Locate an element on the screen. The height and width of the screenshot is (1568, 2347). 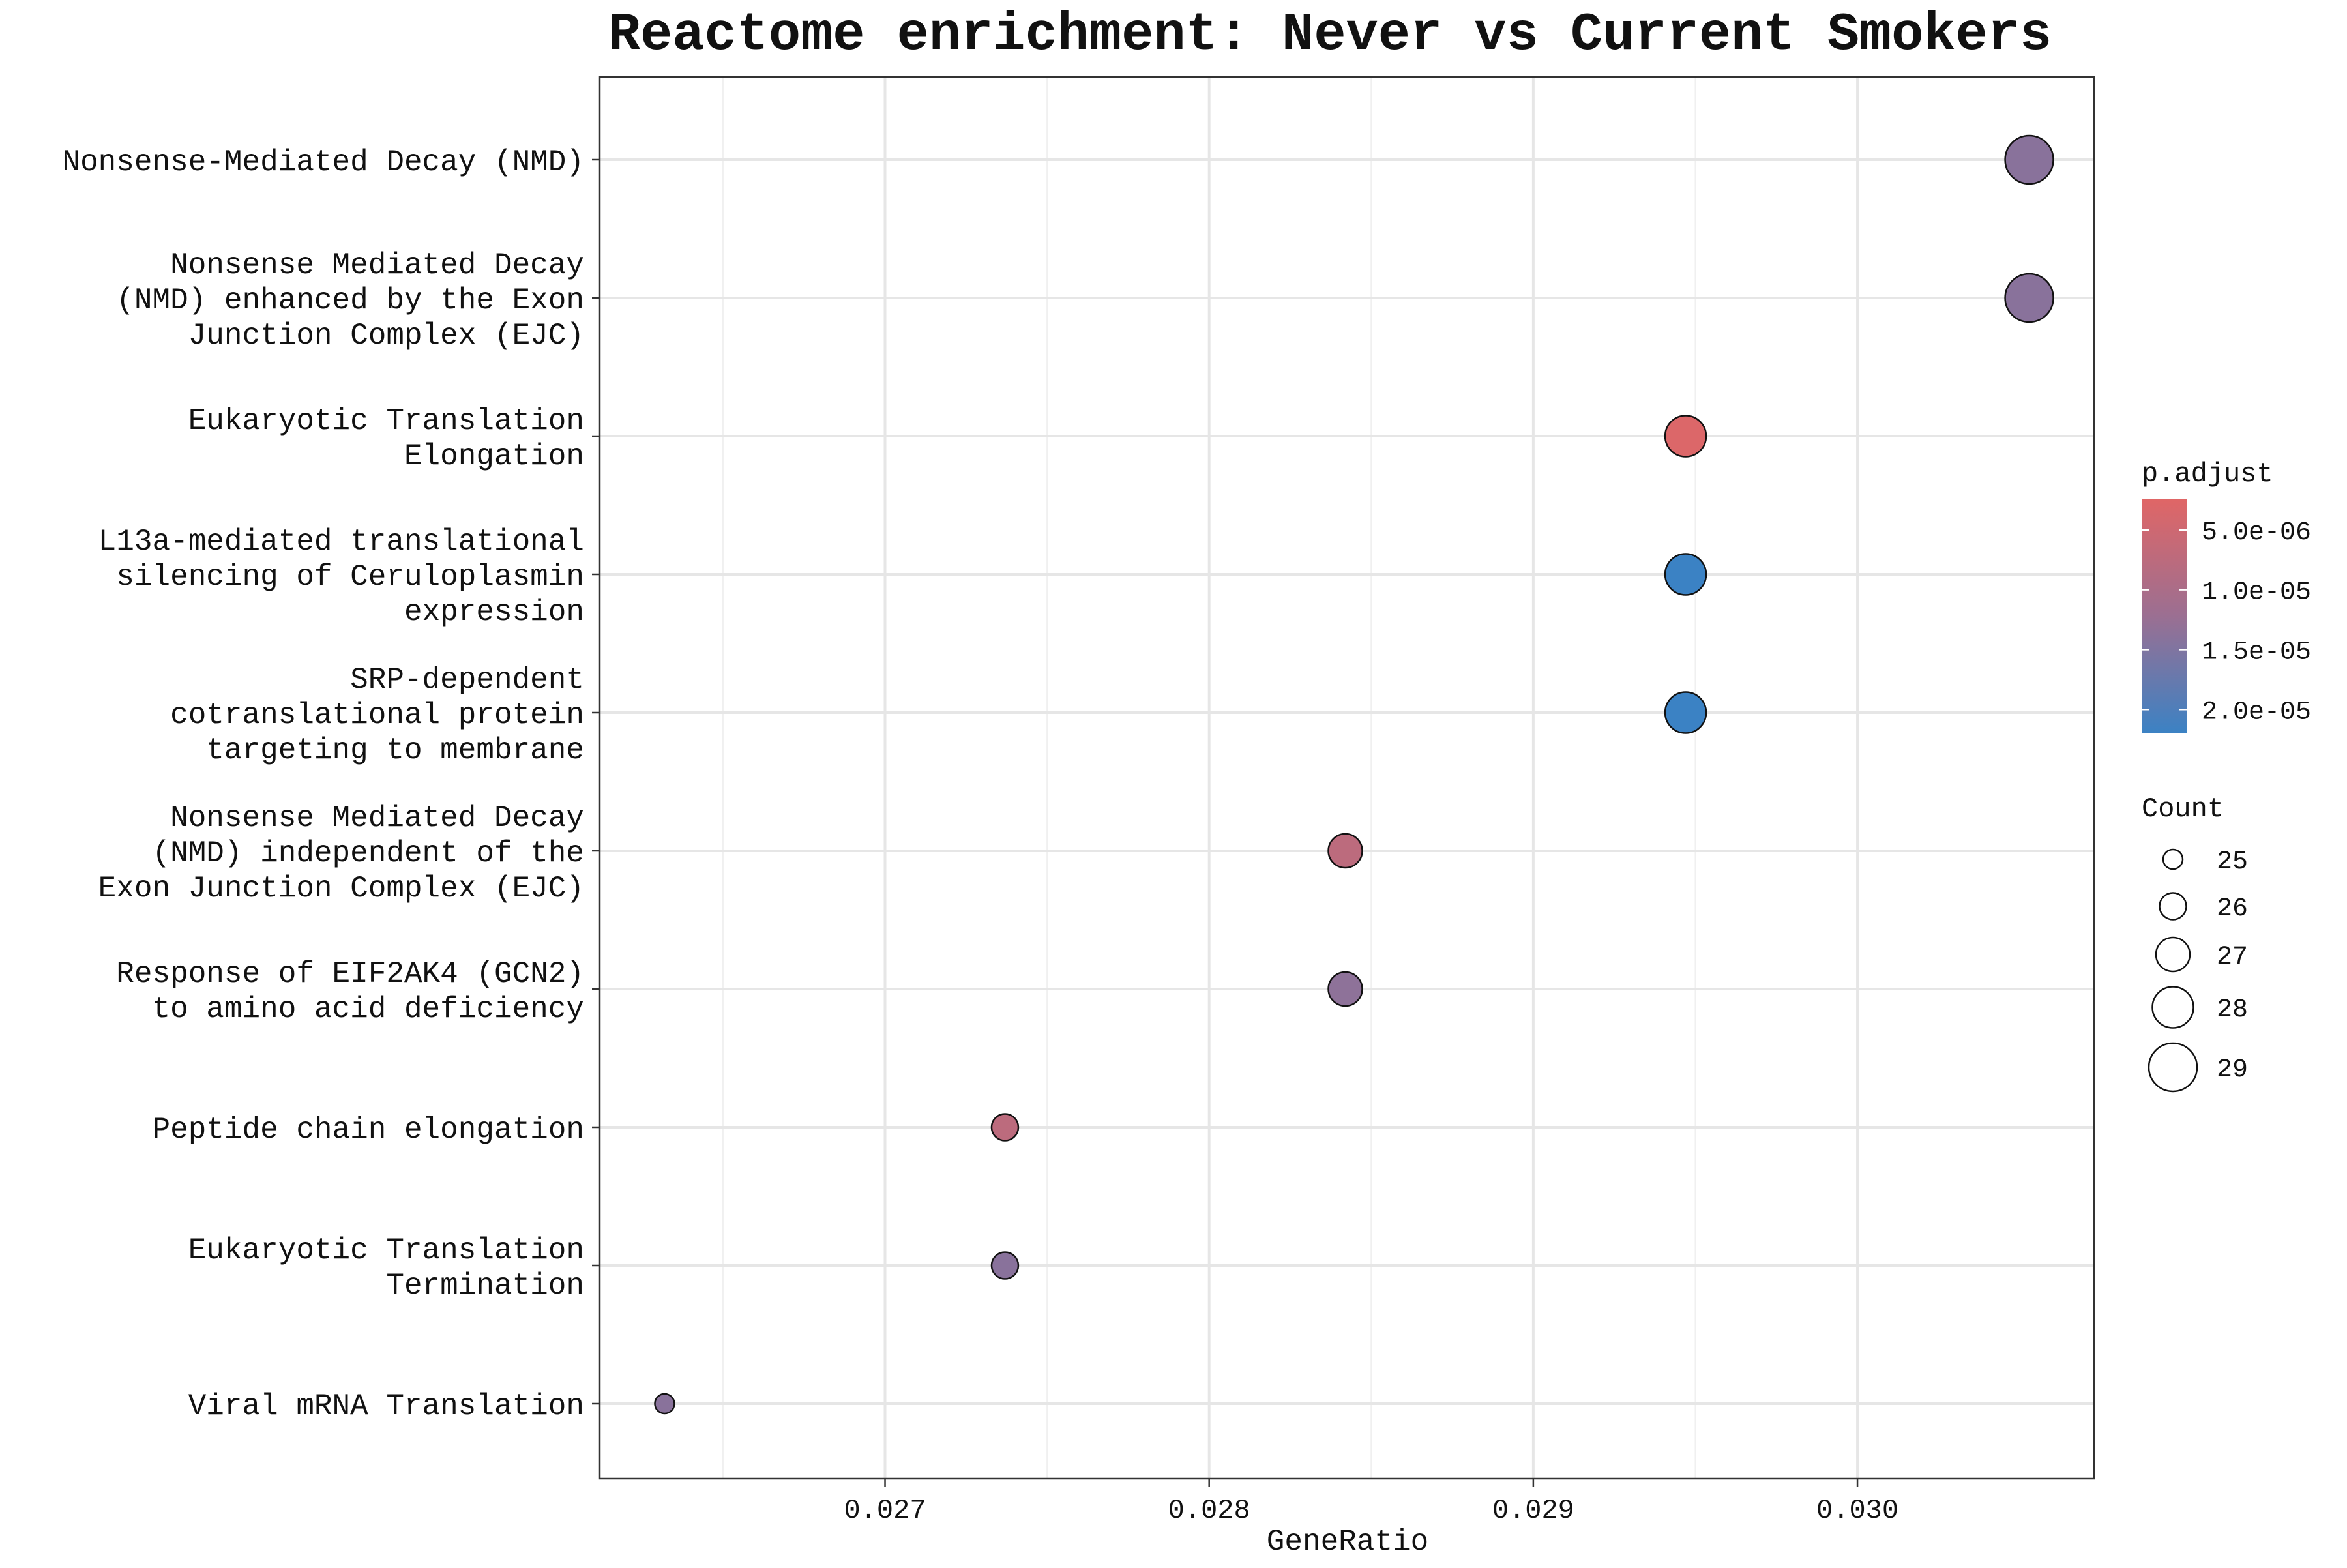
x-tick-label: 0.027 is located at coordinates (885, 1510).